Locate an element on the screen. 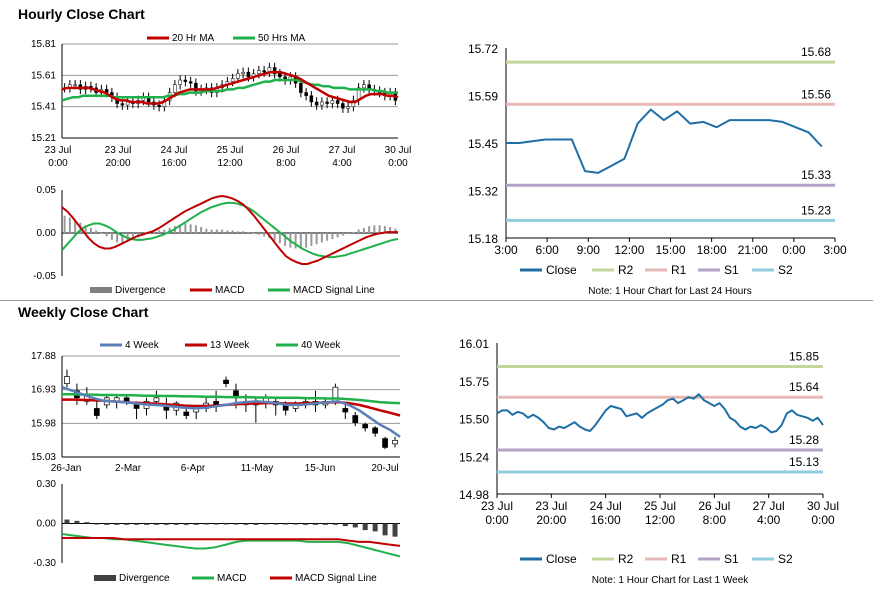 The height and width of the screenshot is (601, 873). weekly-pivot-ytick: 14.98 is located at coordinates (474, 495).